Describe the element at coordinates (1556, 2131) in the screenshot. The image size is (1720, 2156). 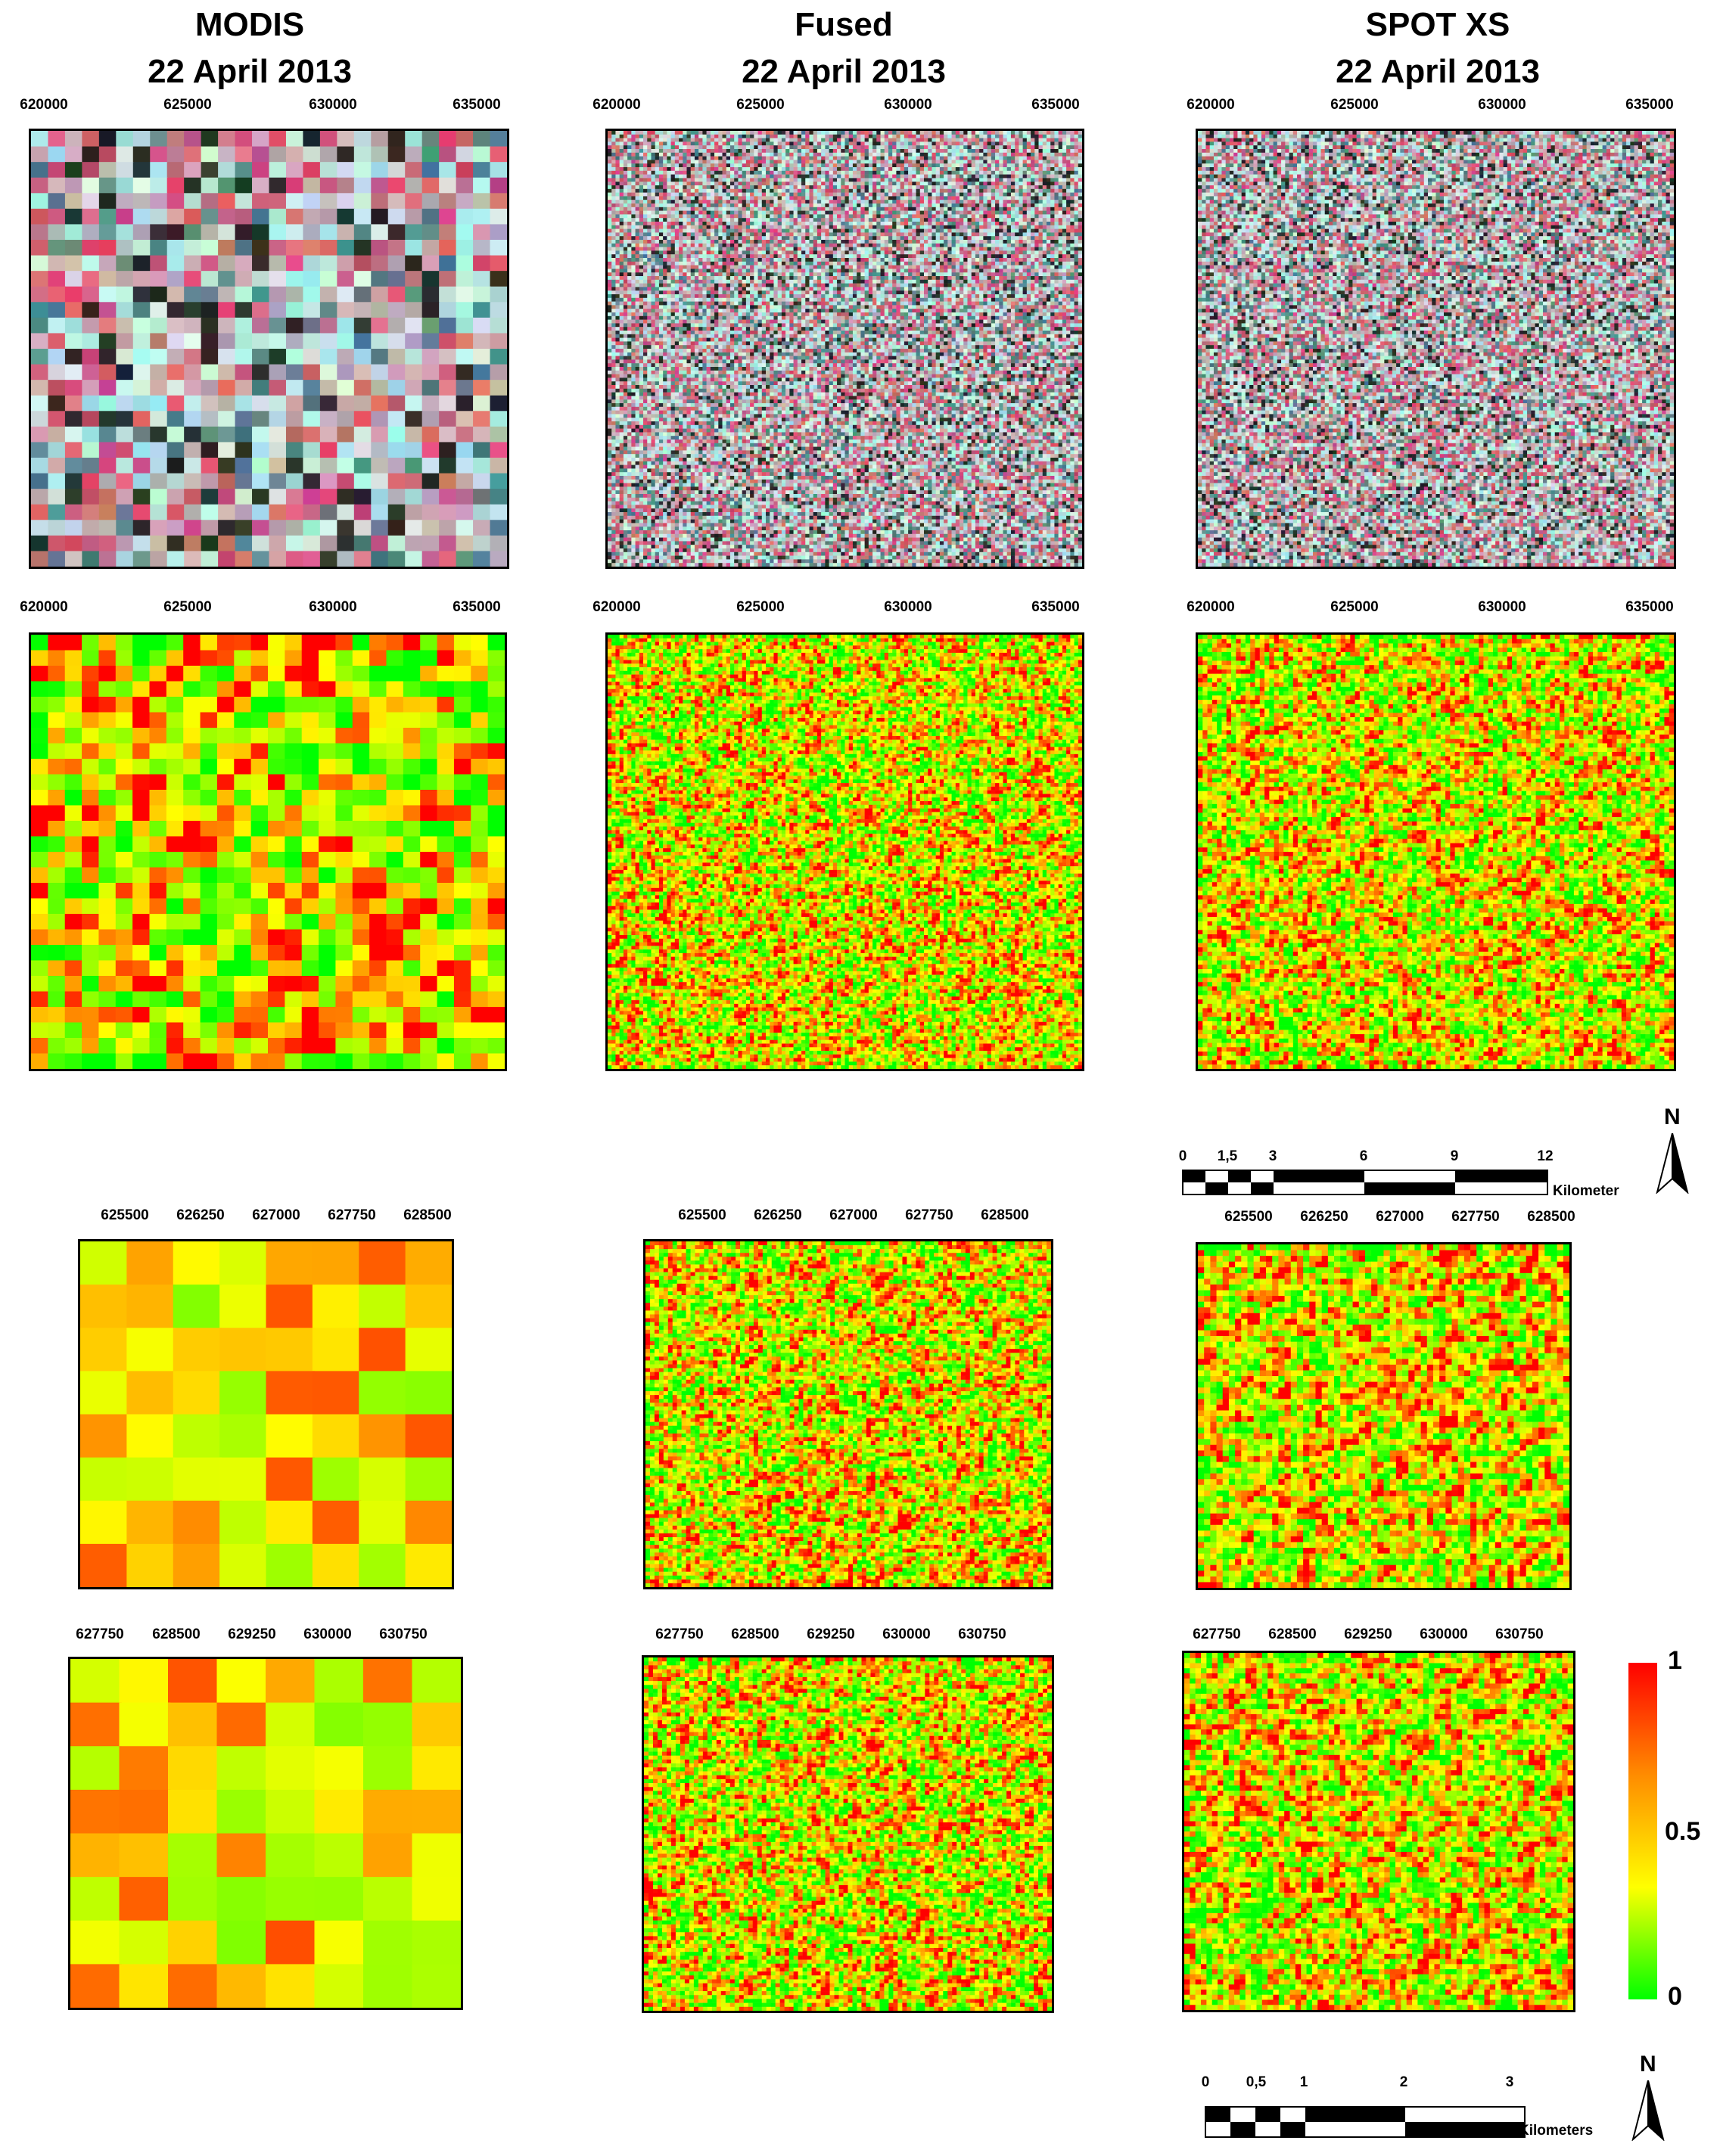
I see `scale-unit: Kilometers` at that location.